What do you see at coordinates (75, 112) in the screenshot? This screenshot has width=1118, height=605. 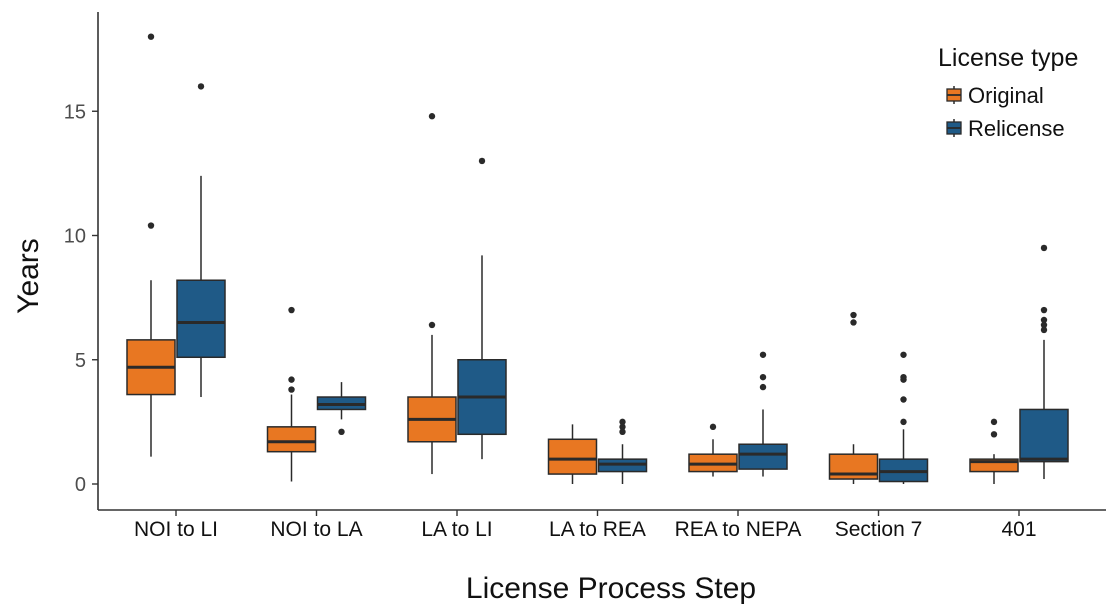 I see `y-tick-label: 15` at bounding box center [75, 112].